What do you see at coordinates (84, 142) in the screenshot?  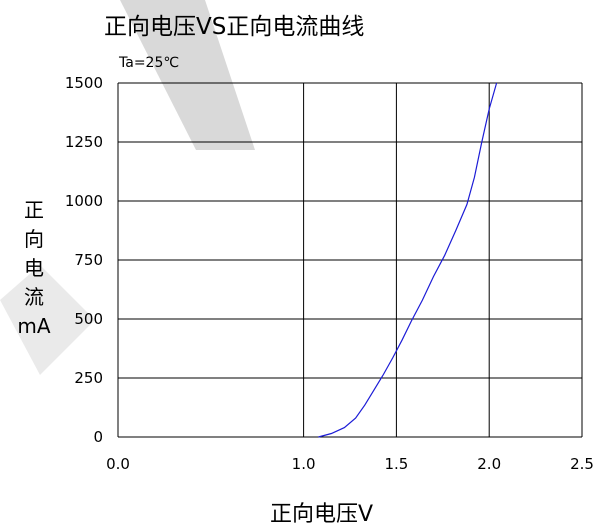 I see `y-tick-label: 1250` at bounding box center [84, 142].